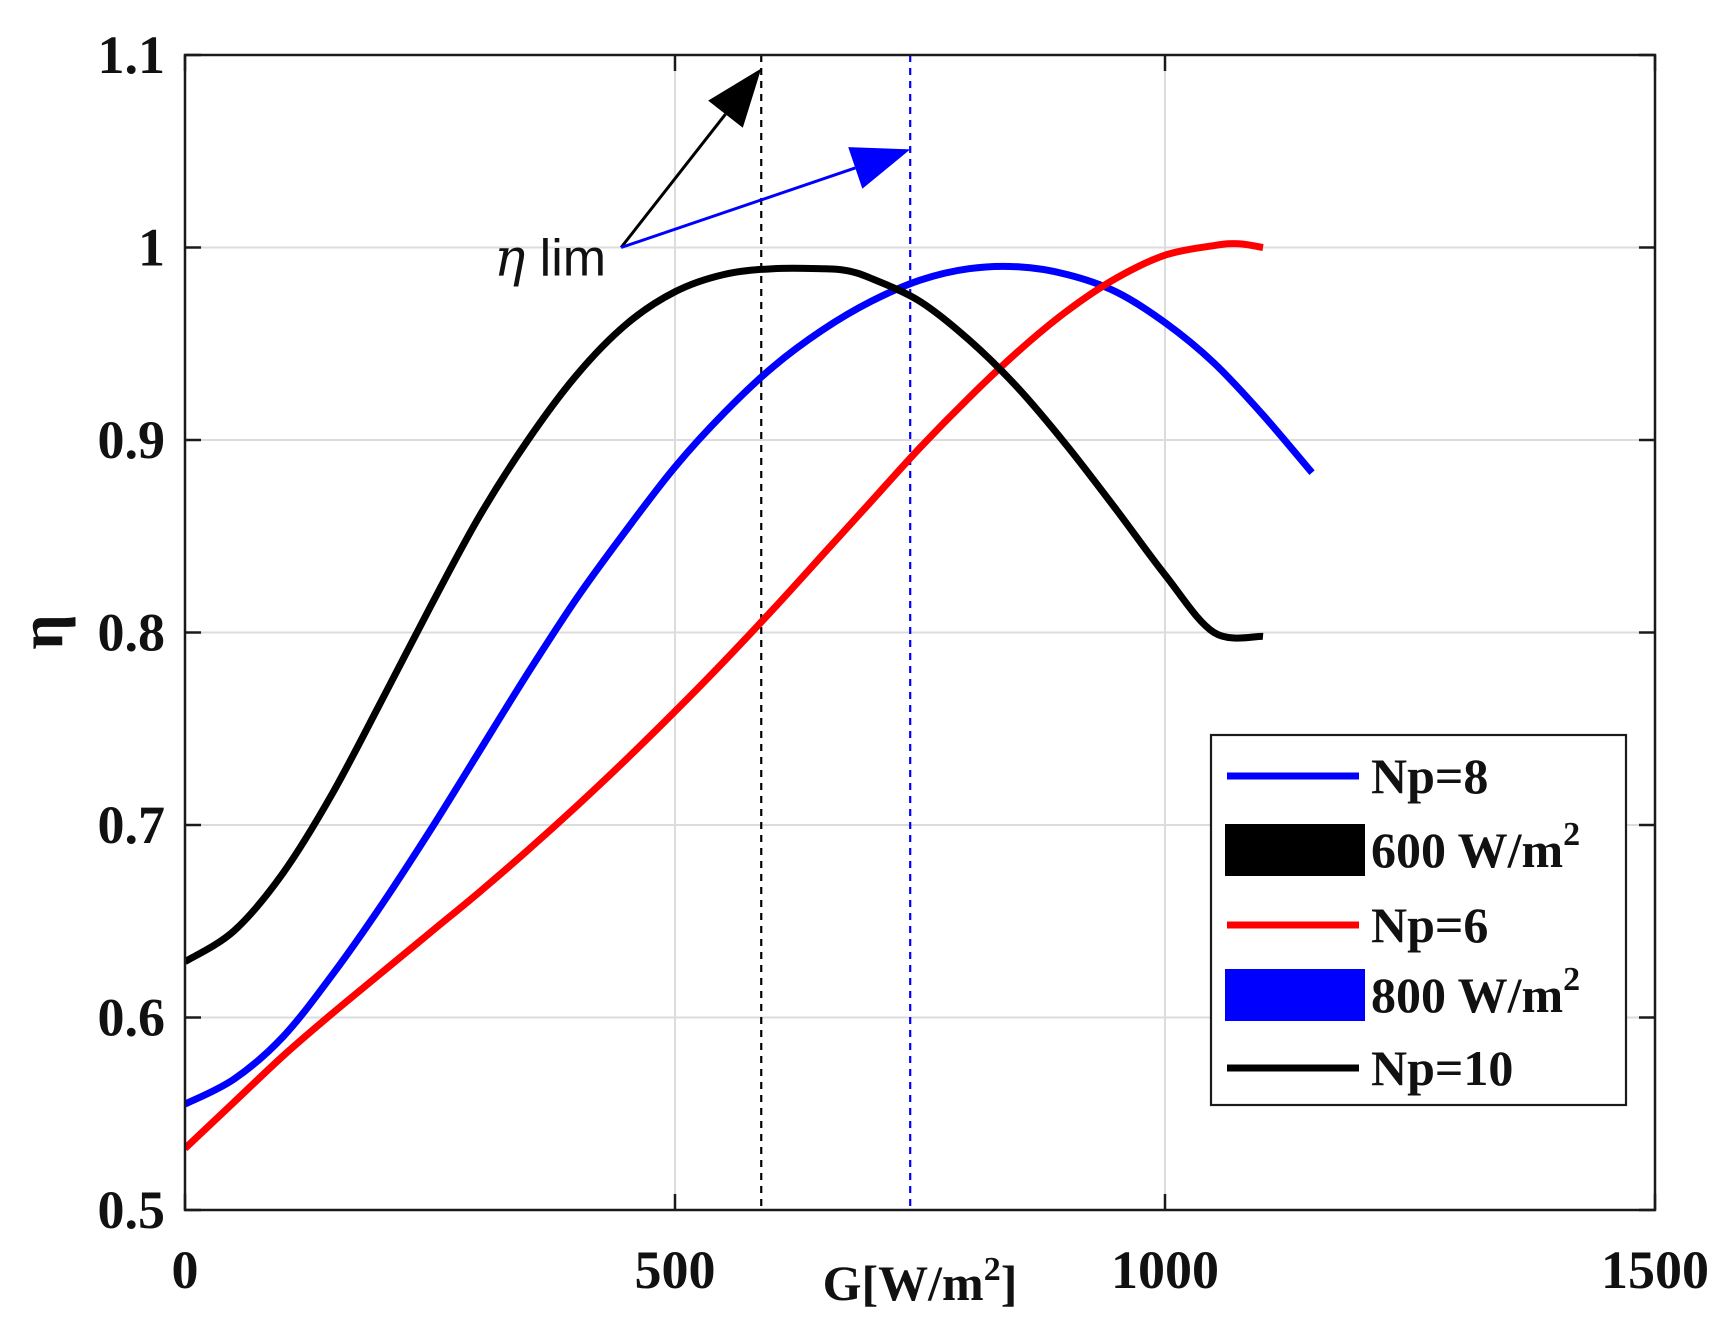 The image size is (1731, 1338). I want to click on x-axis-title-superscript: 2, so click(992, 1269).